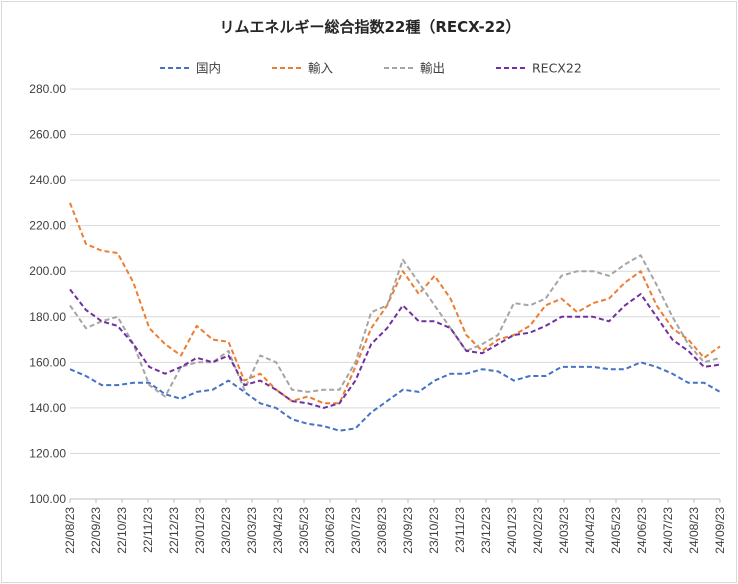 Image resolution: width=738 pixels, height=584 pixels. I want to click on x-tick-label: 24/01/23, so click(512, 530).